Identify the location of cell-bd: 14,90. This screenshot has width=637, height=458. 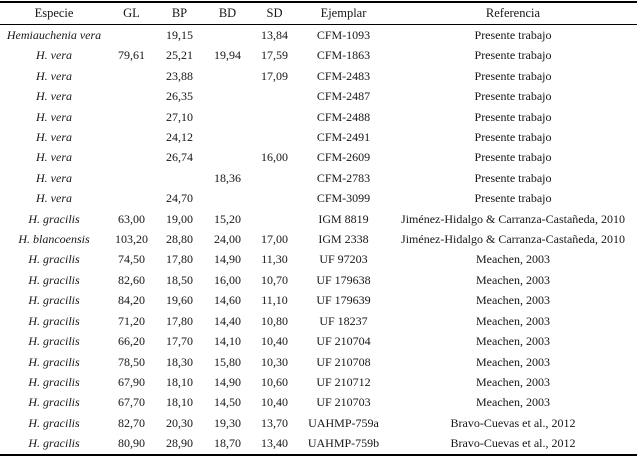
(227, 259).